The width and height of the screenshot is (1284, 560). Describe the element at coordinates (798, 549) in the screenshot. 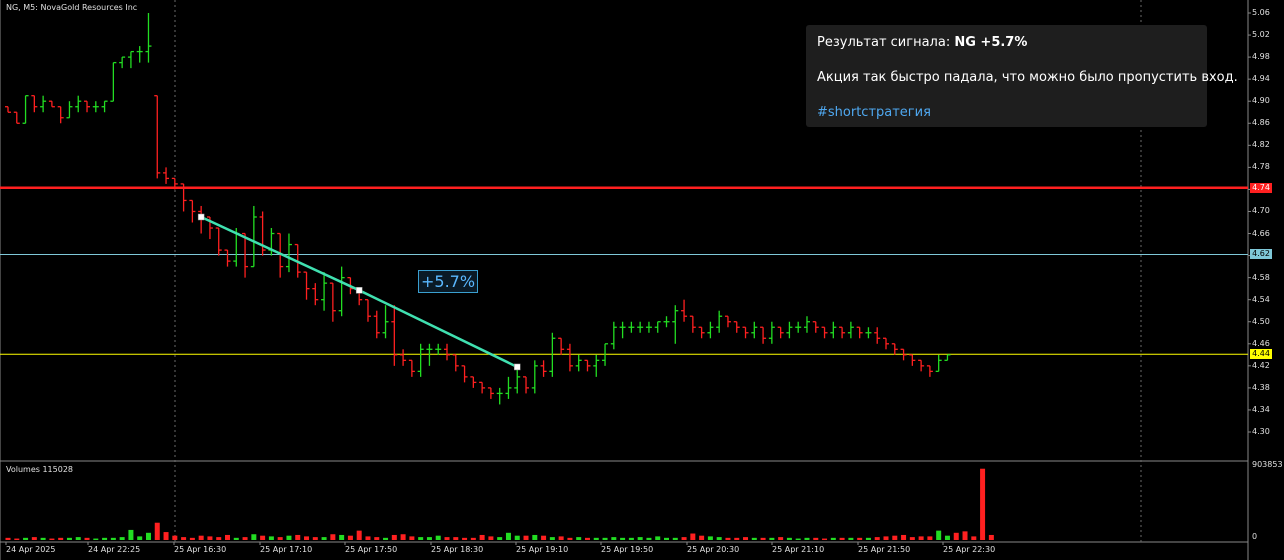

I see `x-tick-label: 25 Apr 21:10` at that location.